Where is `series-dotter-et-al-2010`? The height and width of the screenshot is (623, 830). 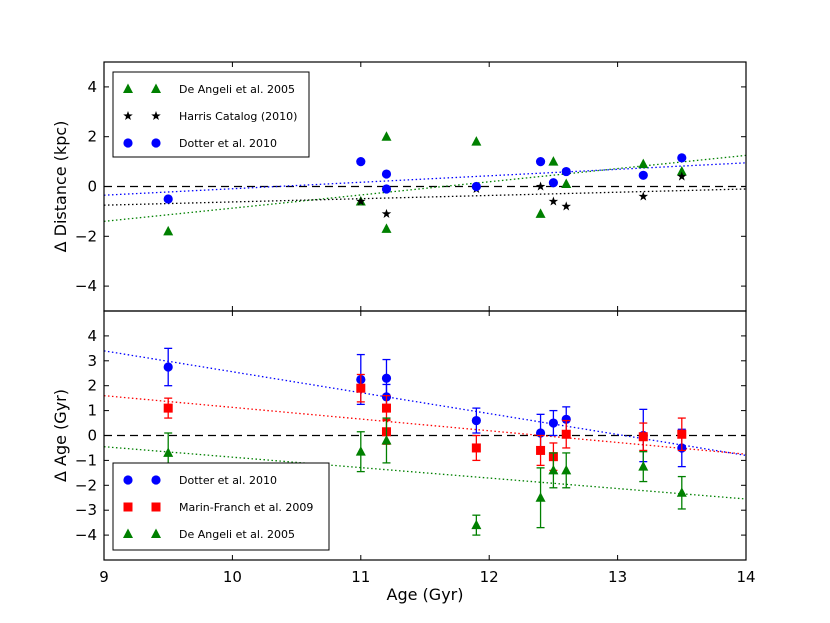 series-dotter-et-al-2010 is located at coordinates (425, 407).